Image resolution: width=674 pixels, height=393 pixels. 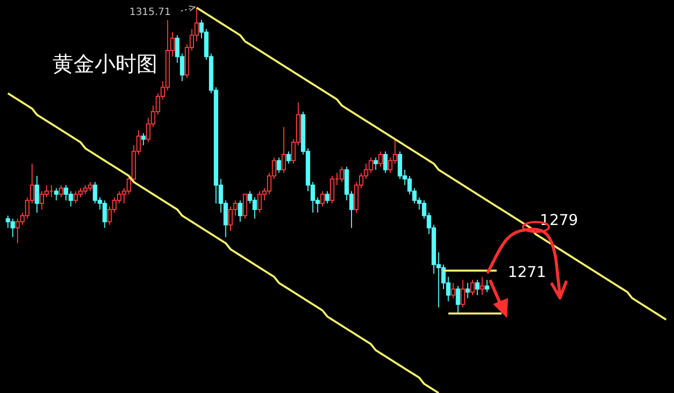 I want to click on text: 黄金小时图, so click(x=105, y=64).